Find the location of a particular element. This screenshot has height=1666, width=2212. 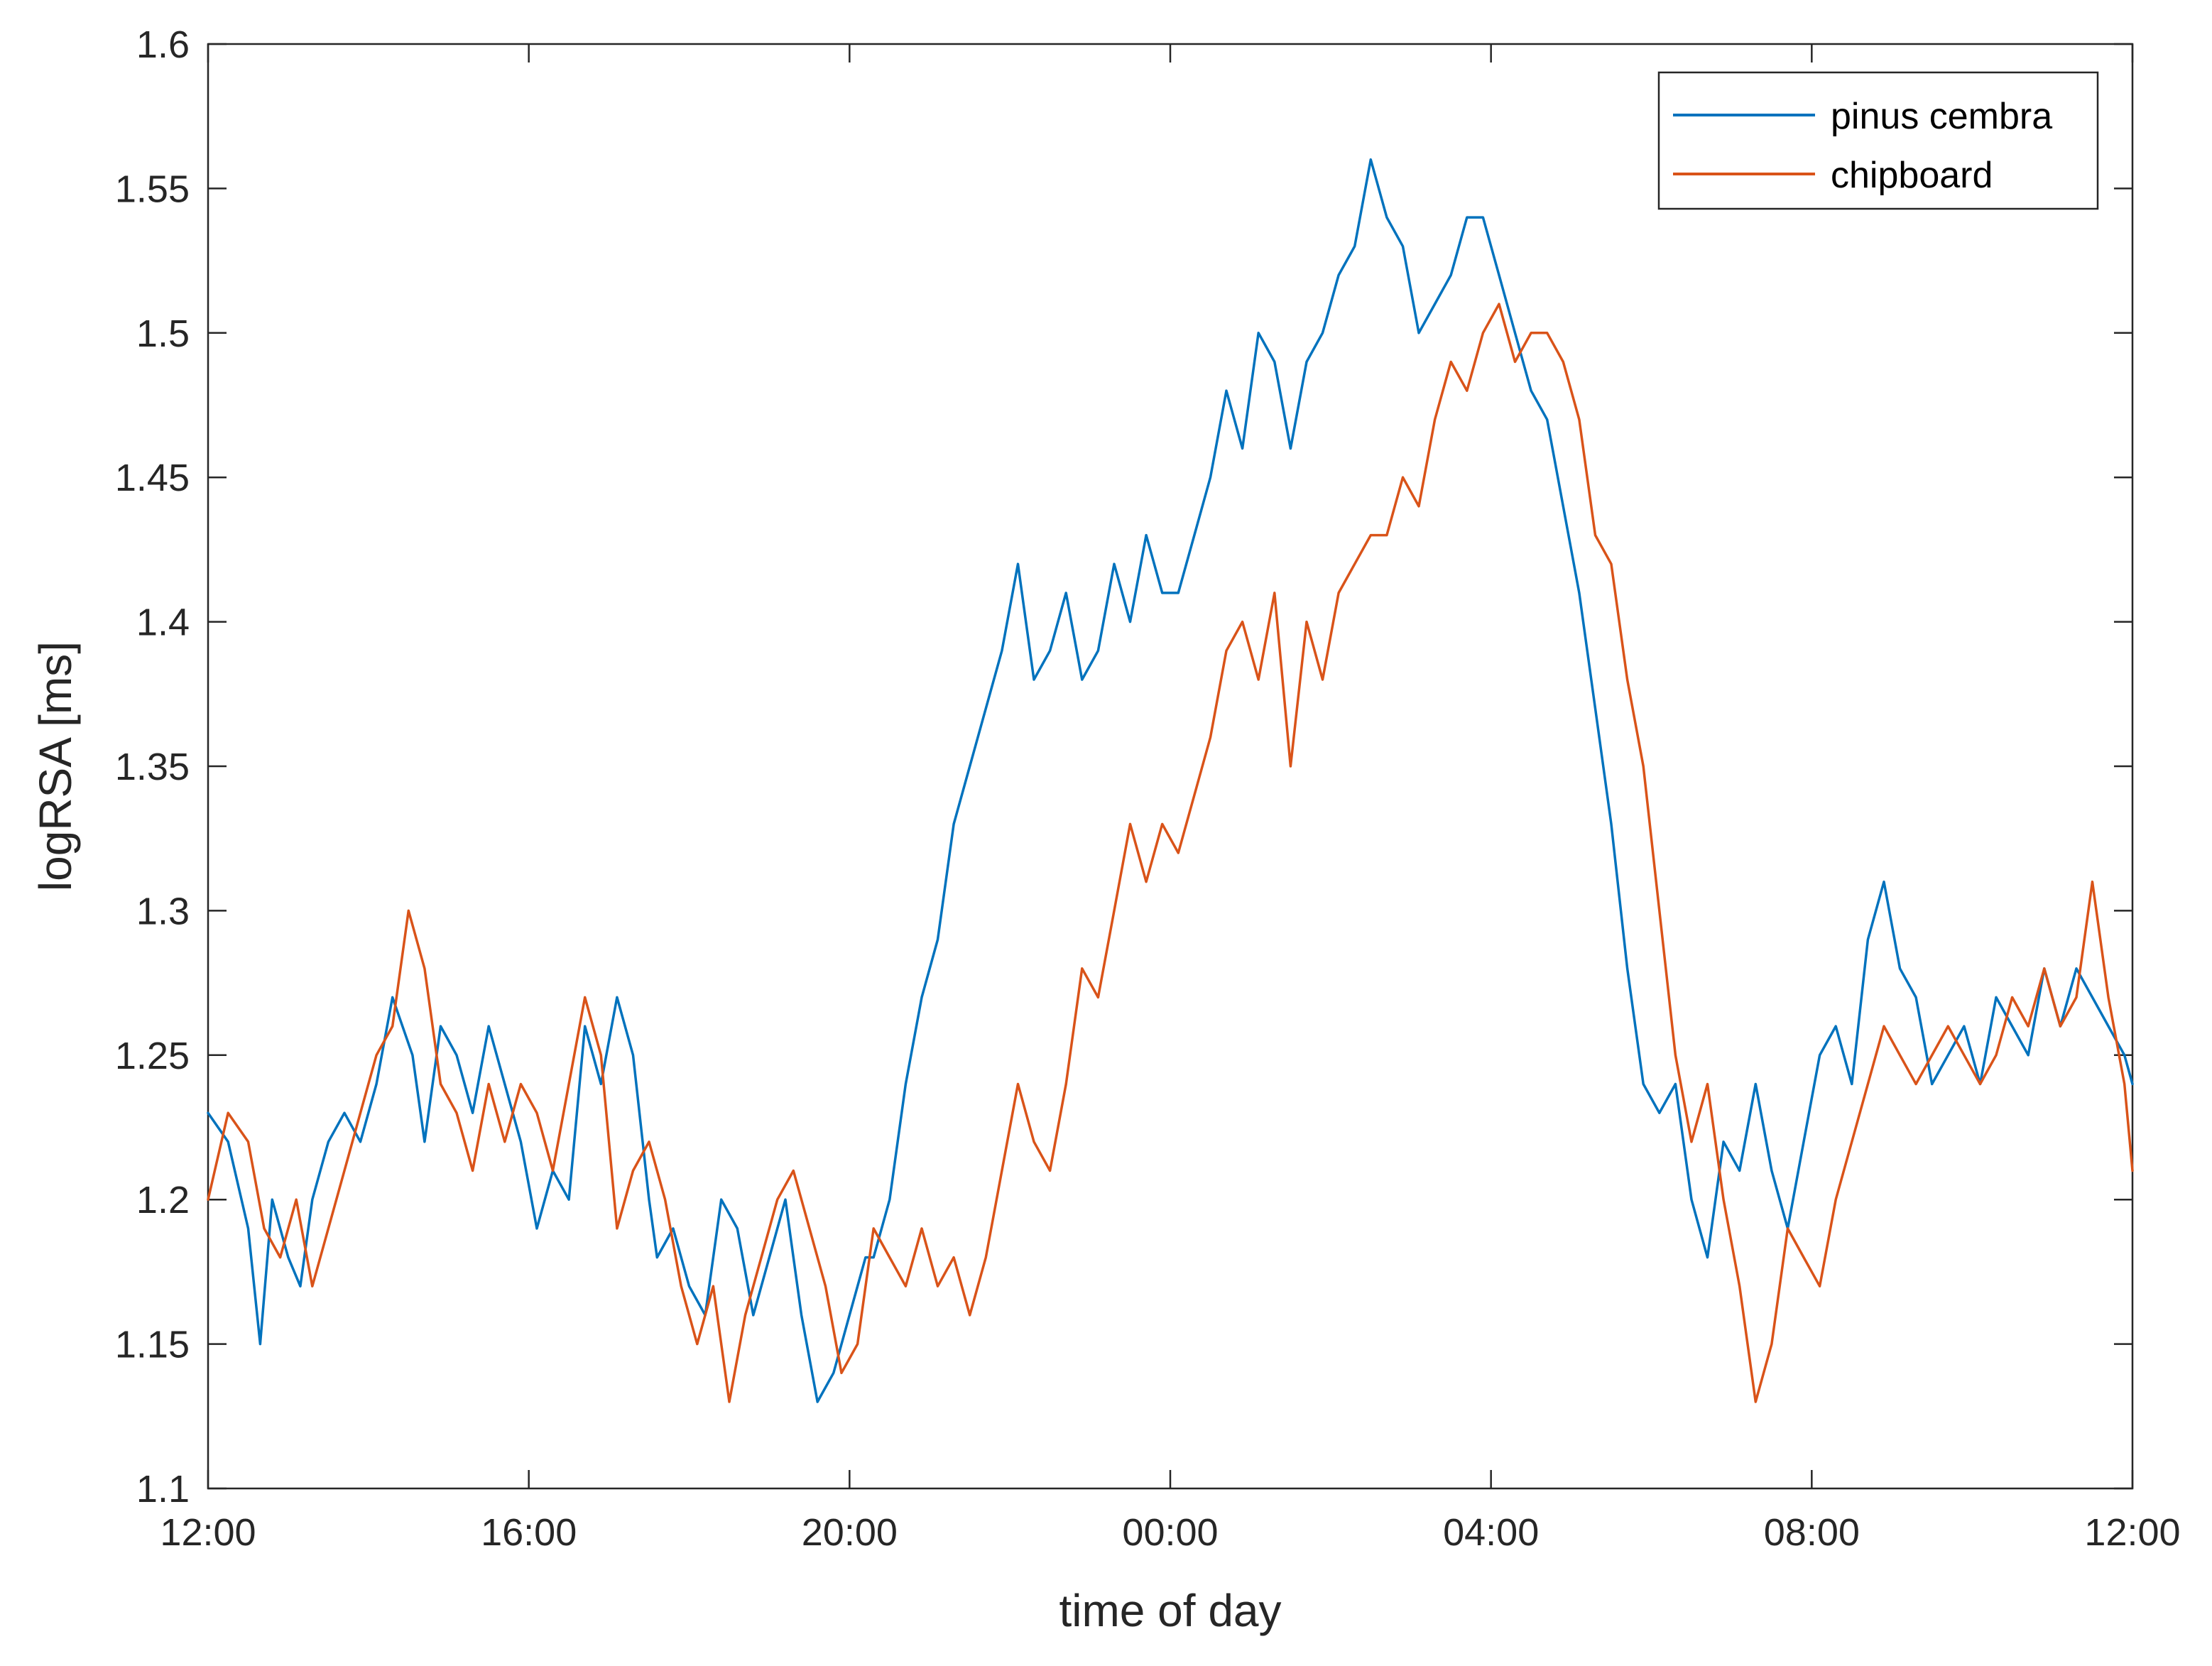

x-tick-label: 20:00 is located at coordinates (850, 1533).